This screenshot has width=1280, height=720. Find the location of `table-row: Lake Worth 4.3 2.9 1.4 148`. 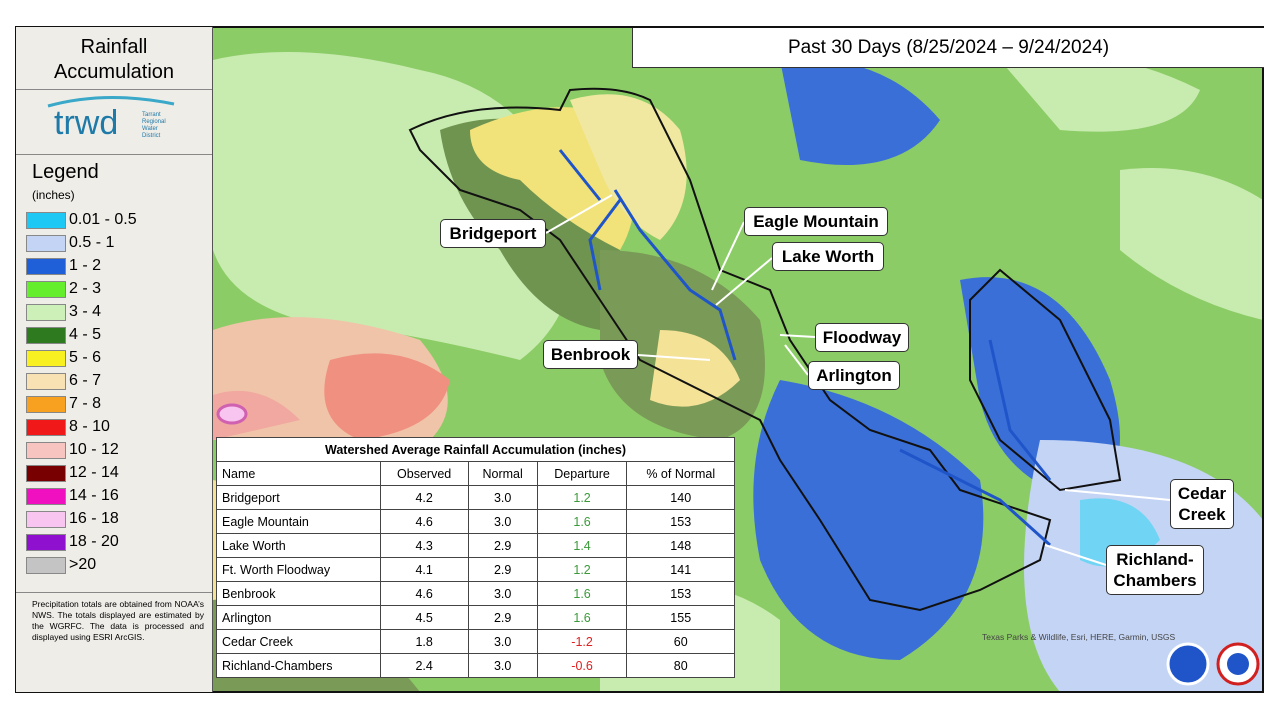

table-row: Lake Worth 4.3 2.9 1.4 148 is located at coordinates (475, 545).